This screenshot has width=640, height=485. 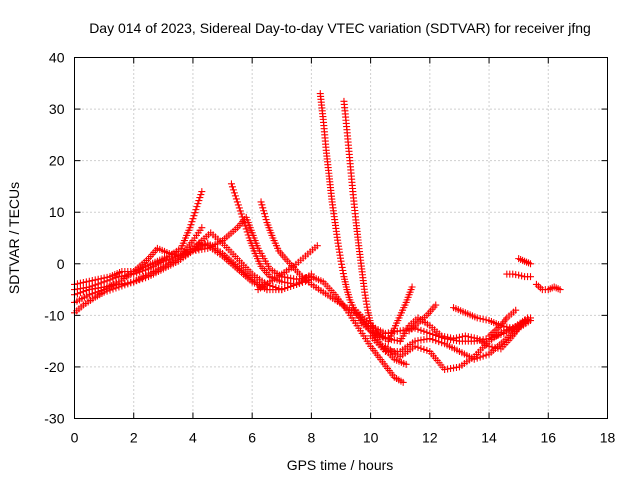 What do you see at coordinates (54, 315) in the screenshot?
I see `y-tick-label: -10` at bounding box center [54, 315].